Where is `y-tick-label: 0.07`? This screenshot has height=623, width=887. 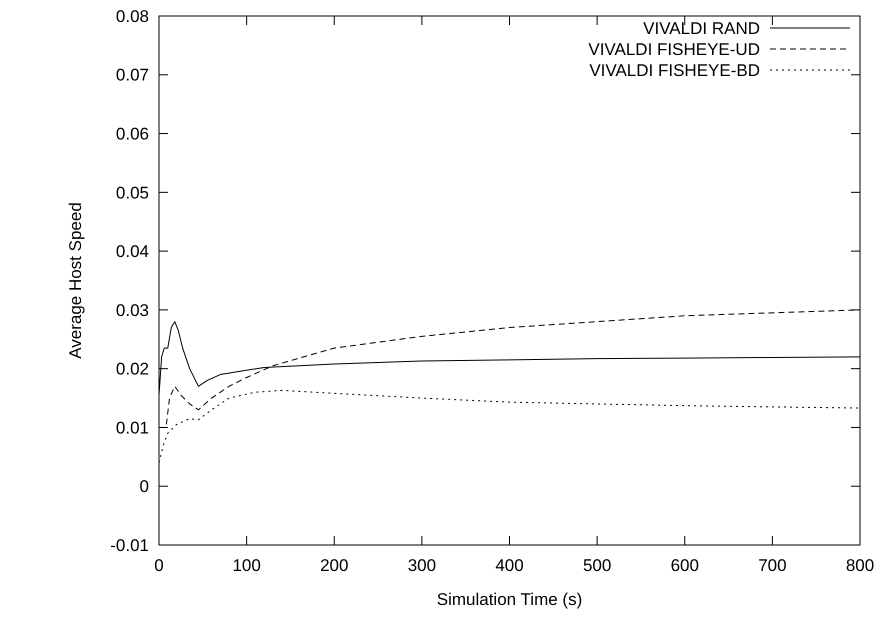
y-tick-label: 0.07 is located at coordinates (132, 75).